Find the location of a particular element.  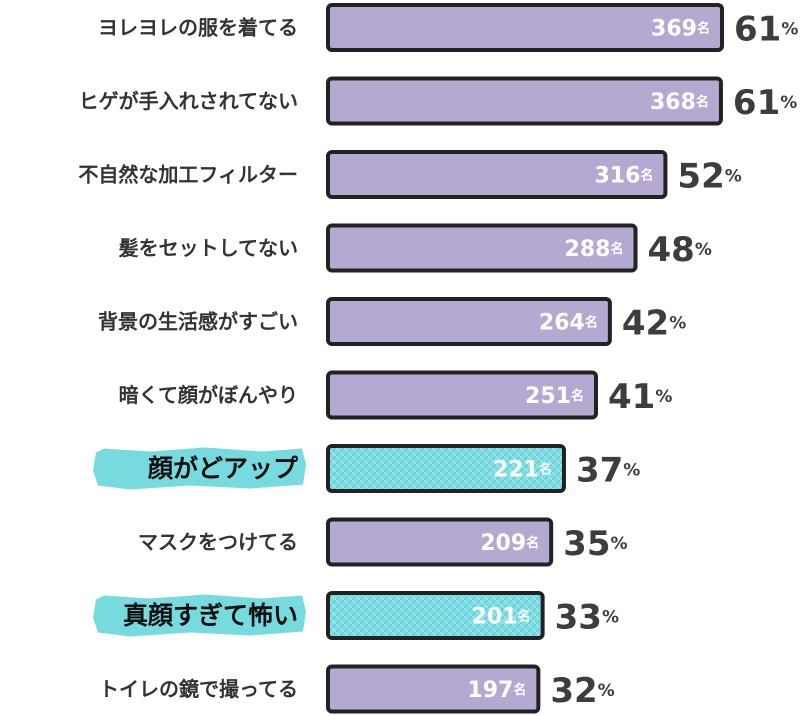

count-label: 369名 is located at coordinates (680, 28).